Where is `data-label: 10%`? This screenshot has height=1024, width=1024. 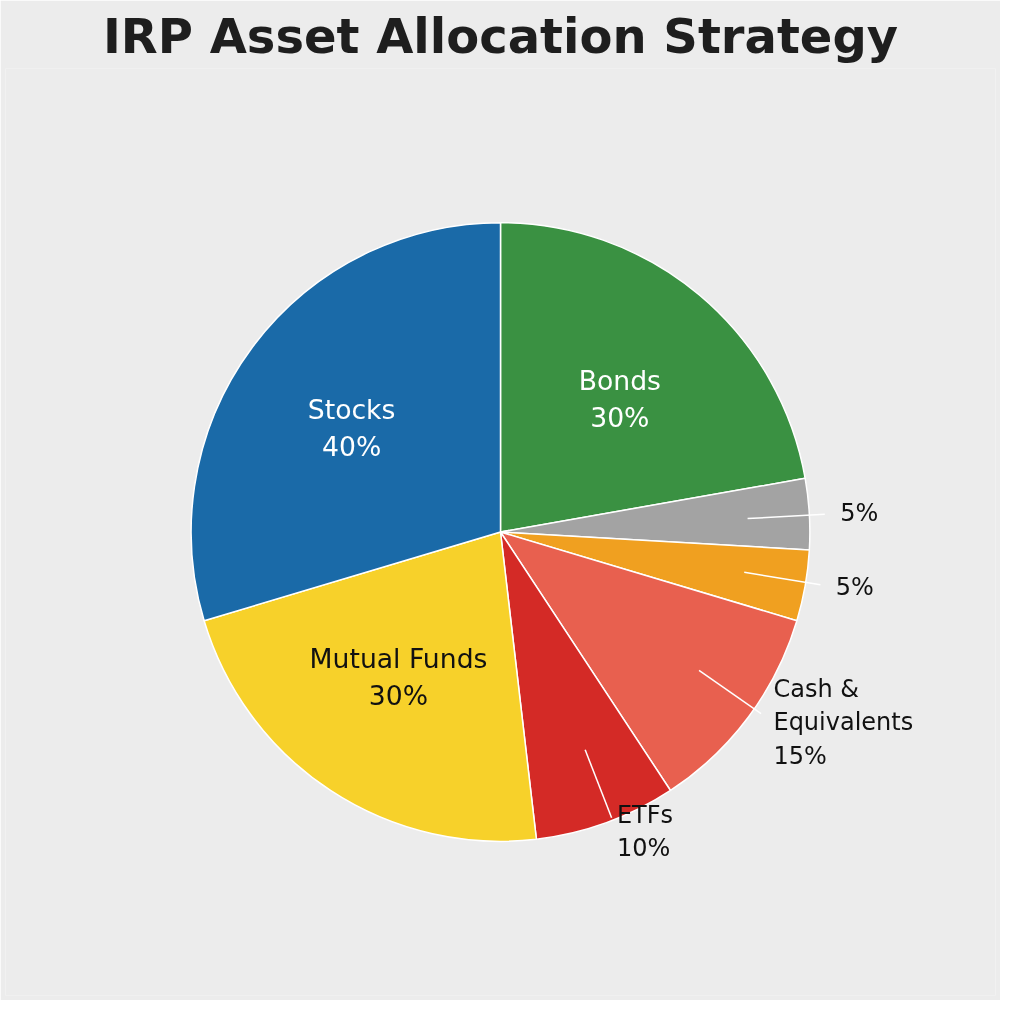 data-label: 10% is located at coordinates (643, 848).